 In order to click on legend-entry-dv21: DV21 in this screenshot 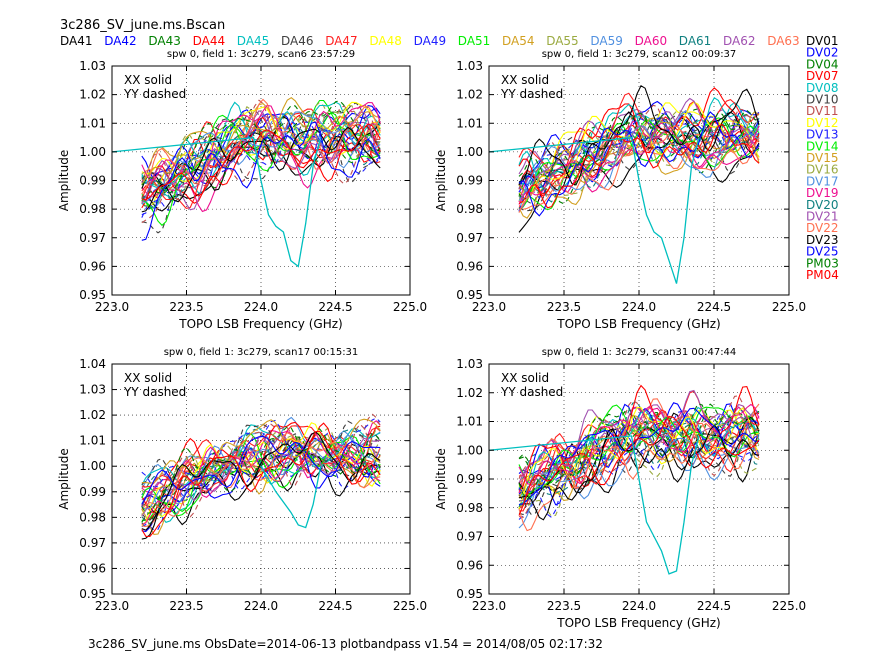, I will do `click(822, 217)`.